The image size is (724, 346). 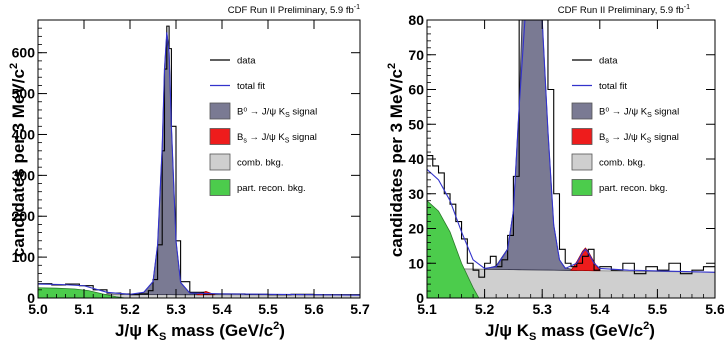 What do you see at coordinates (453, 249) in the screenshot?
I see `part-recon-bkg-area` at bounding box center [453, 249].